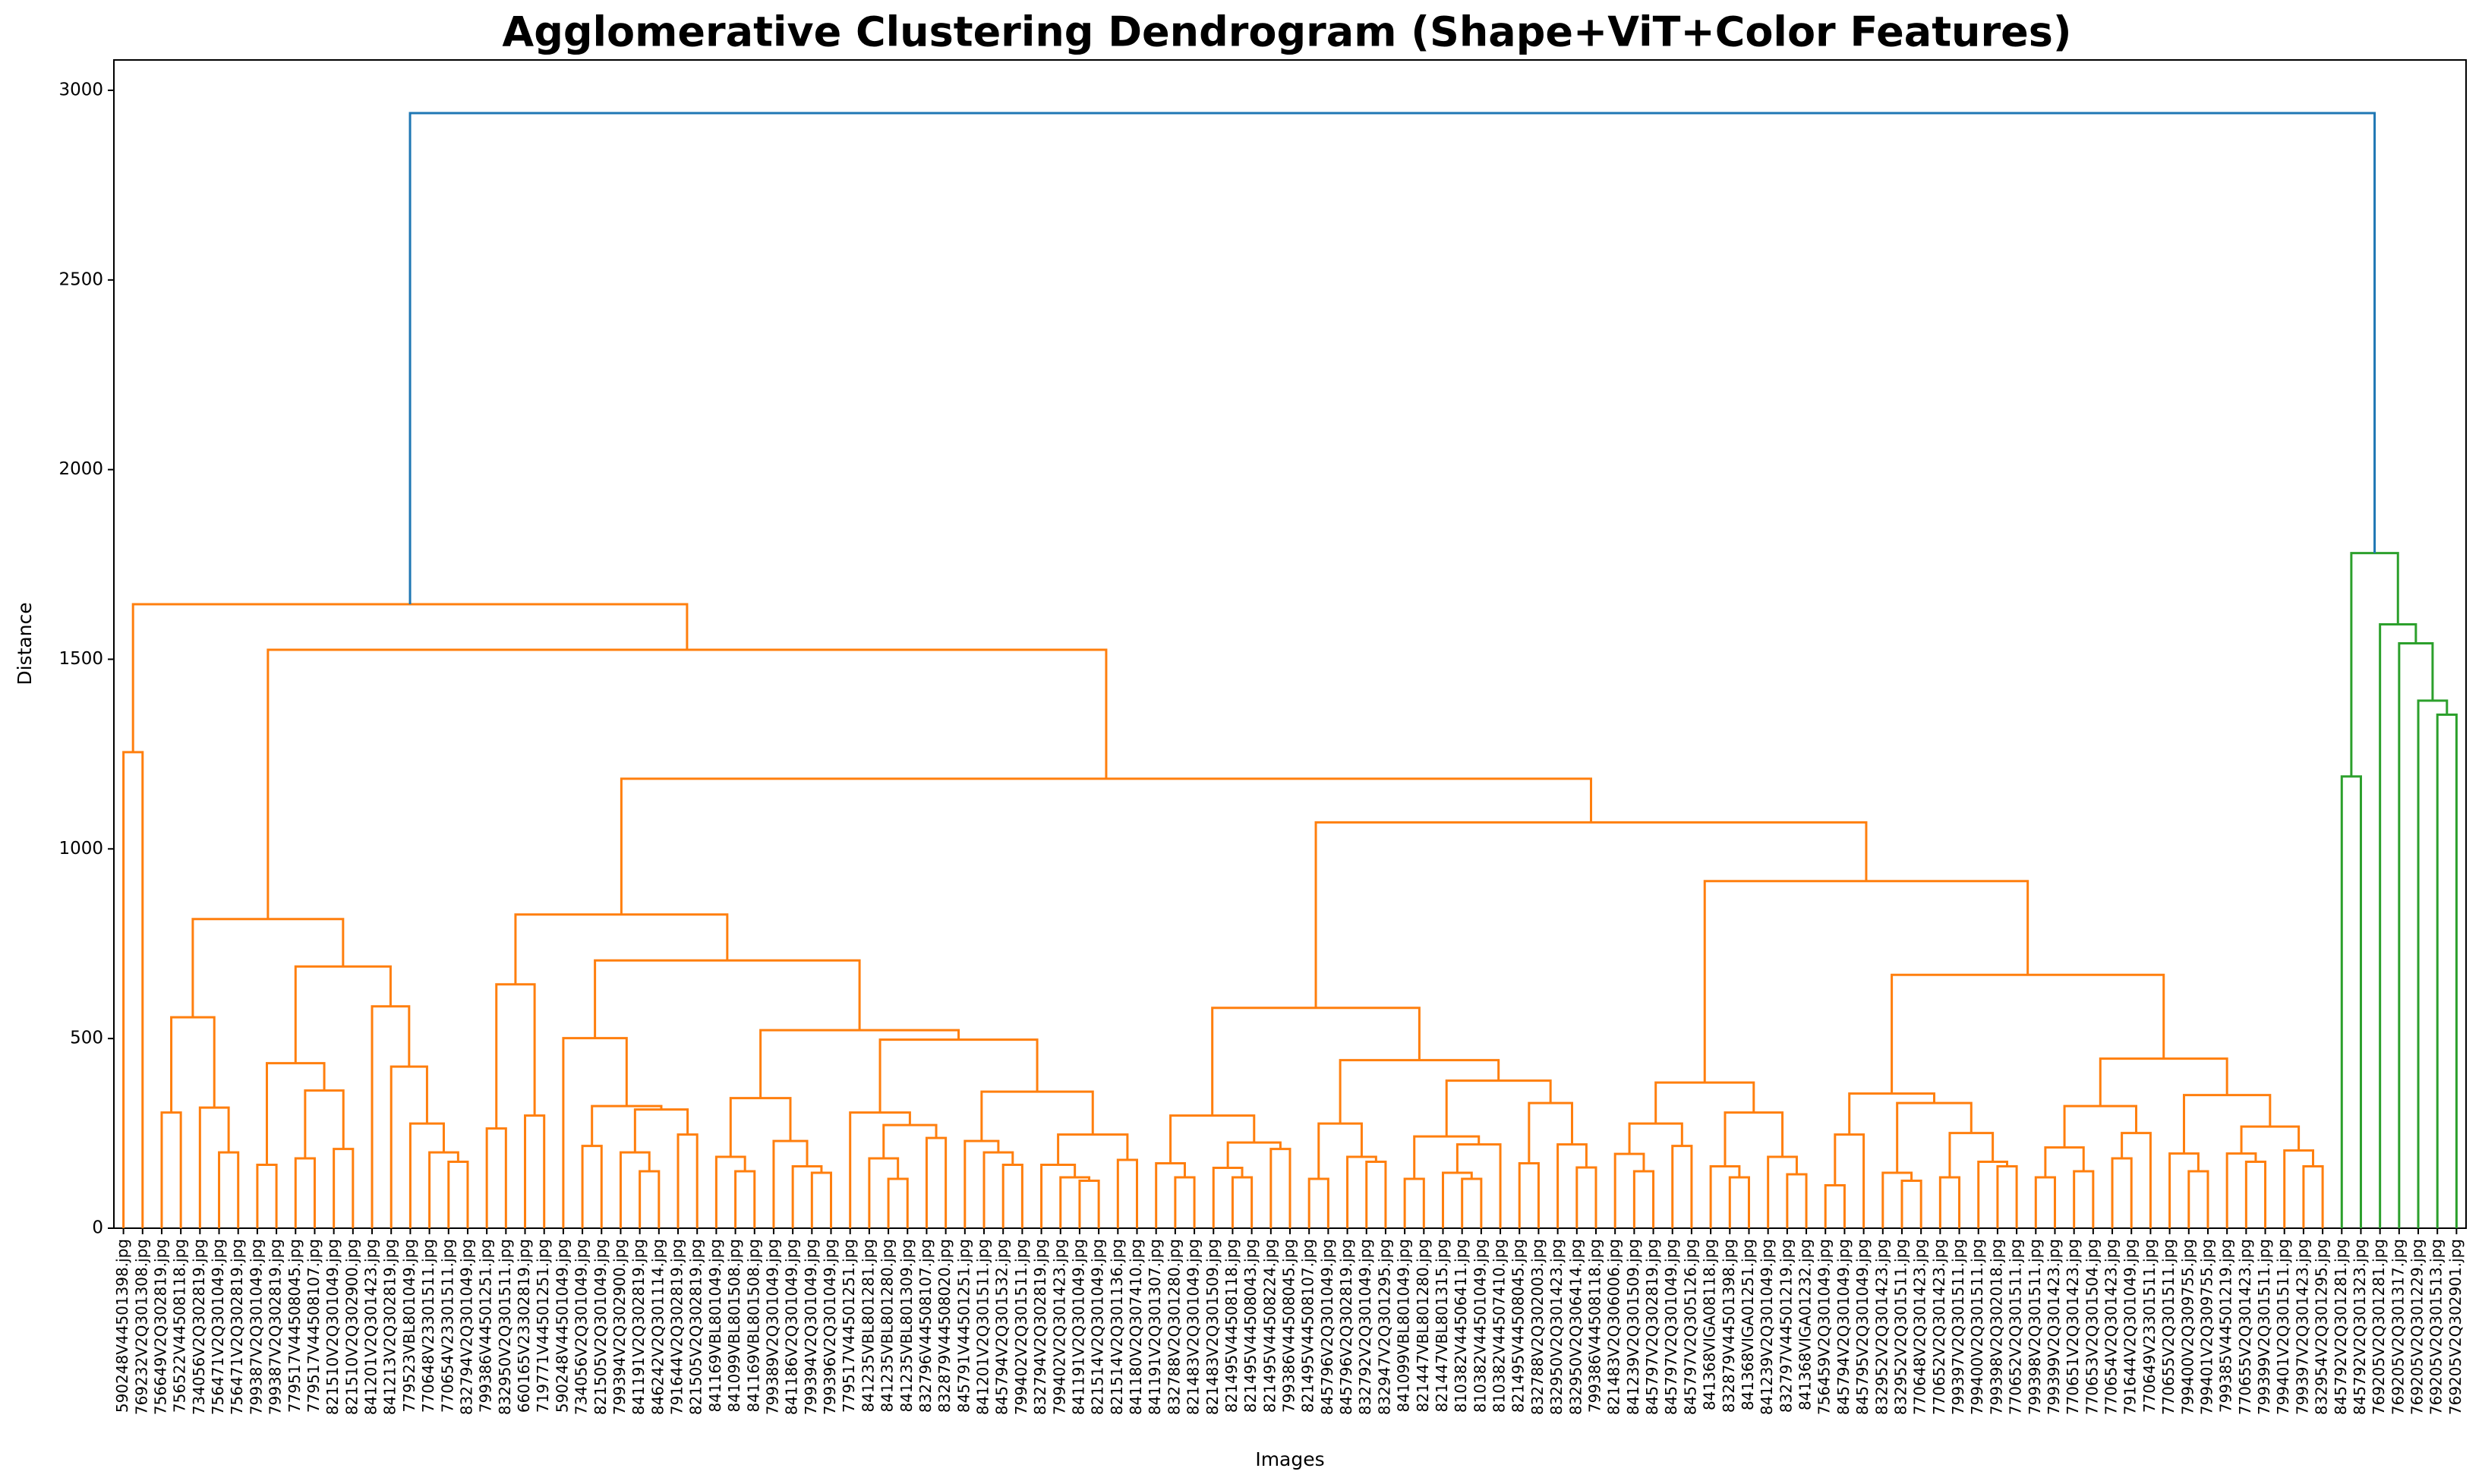  I want to click on leaf-label: 590248V44501398.jpg, so click(122, 1326).